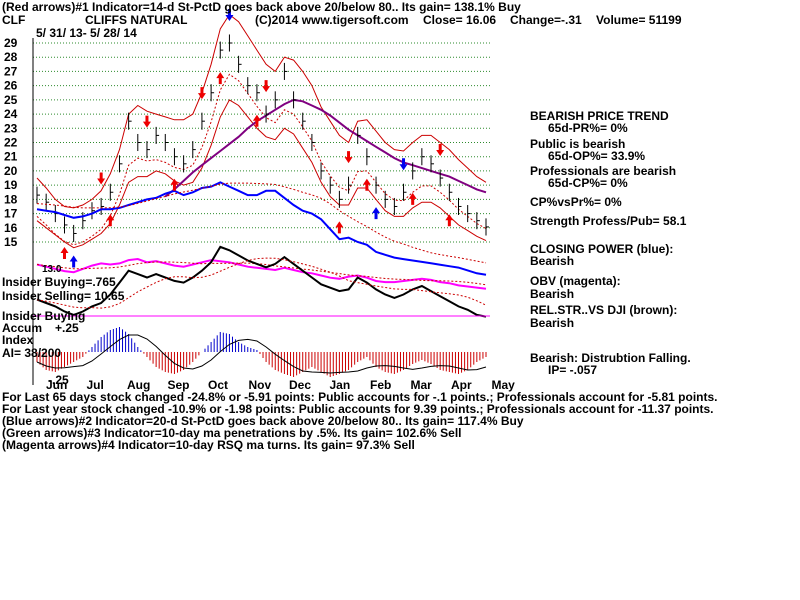 This screenshot has width=800, height=600. What do you see at coordinates (32, 353) in the screenshot?
I see `ai-value: AI= 38/200` at bounding box center [32, 353].